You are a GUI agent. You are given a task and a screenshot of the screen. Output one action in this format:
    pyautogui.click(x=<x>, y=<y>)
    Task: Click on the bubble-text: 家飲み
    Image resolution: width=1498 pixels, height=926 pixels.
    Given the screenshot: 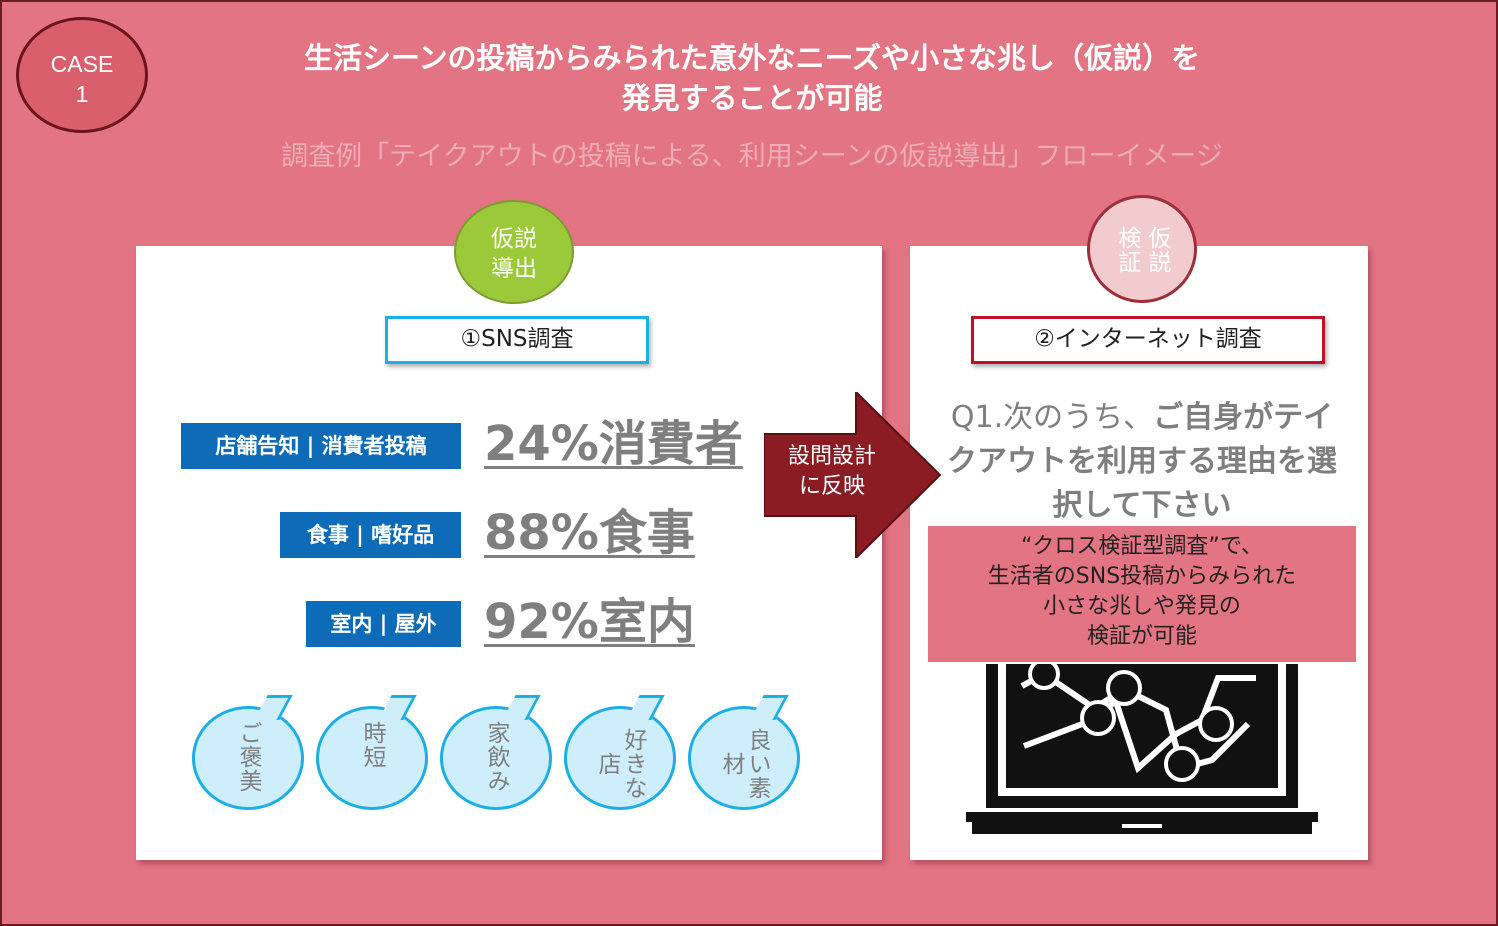 What is the action you would take?
    pyautogui.click(x=496, y=757)
    